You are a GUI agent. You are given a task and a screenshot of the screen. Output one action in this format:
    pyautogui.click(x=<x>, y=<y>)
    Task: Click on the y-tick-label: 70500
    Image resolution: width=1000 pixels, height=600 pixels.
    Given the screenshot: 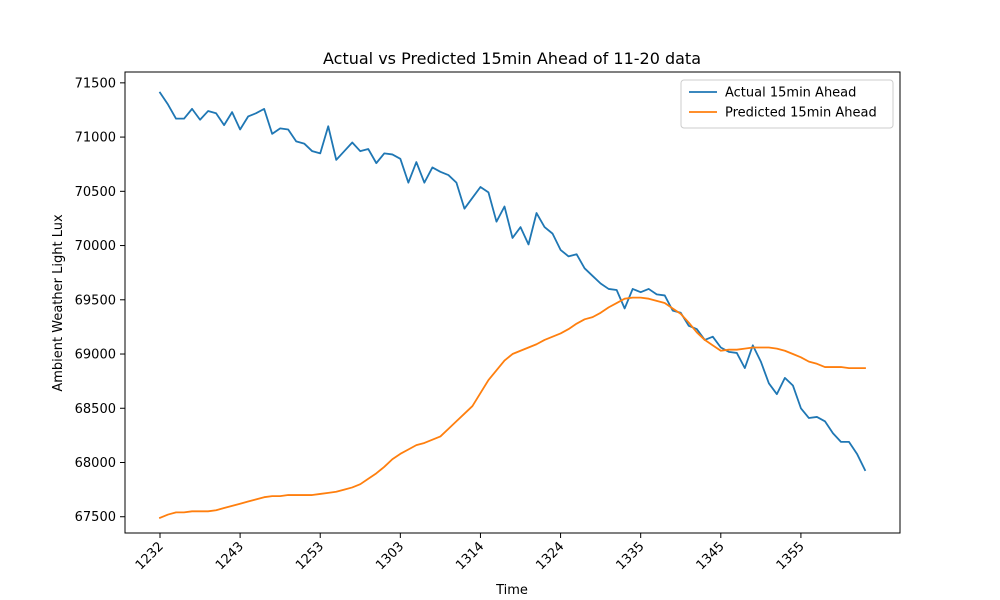 What is the action you would take?
    pyautogui.click(x=95, y=192)
    